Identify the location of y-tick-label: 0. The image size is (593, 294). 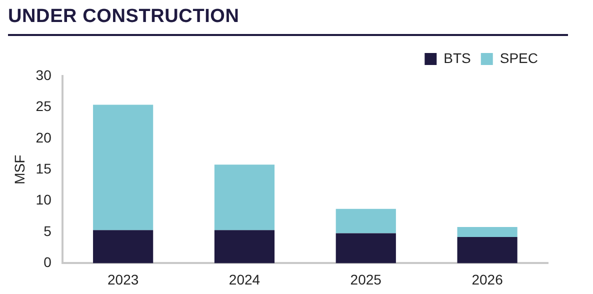
(48, 262).